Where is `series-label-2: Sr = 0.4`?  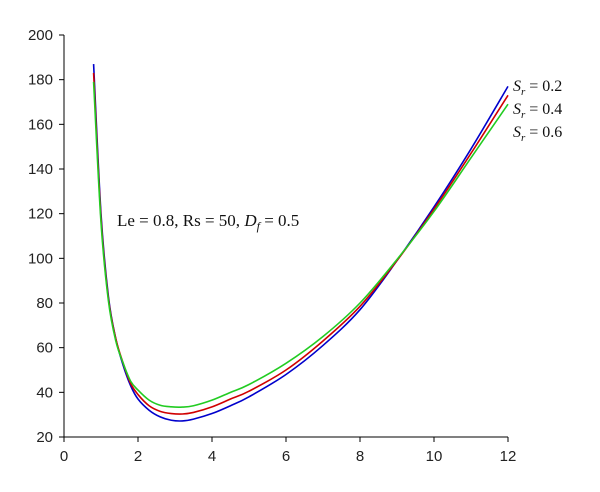
series-label-2: Sr = 0.4 is located at coordinates (537, 111).